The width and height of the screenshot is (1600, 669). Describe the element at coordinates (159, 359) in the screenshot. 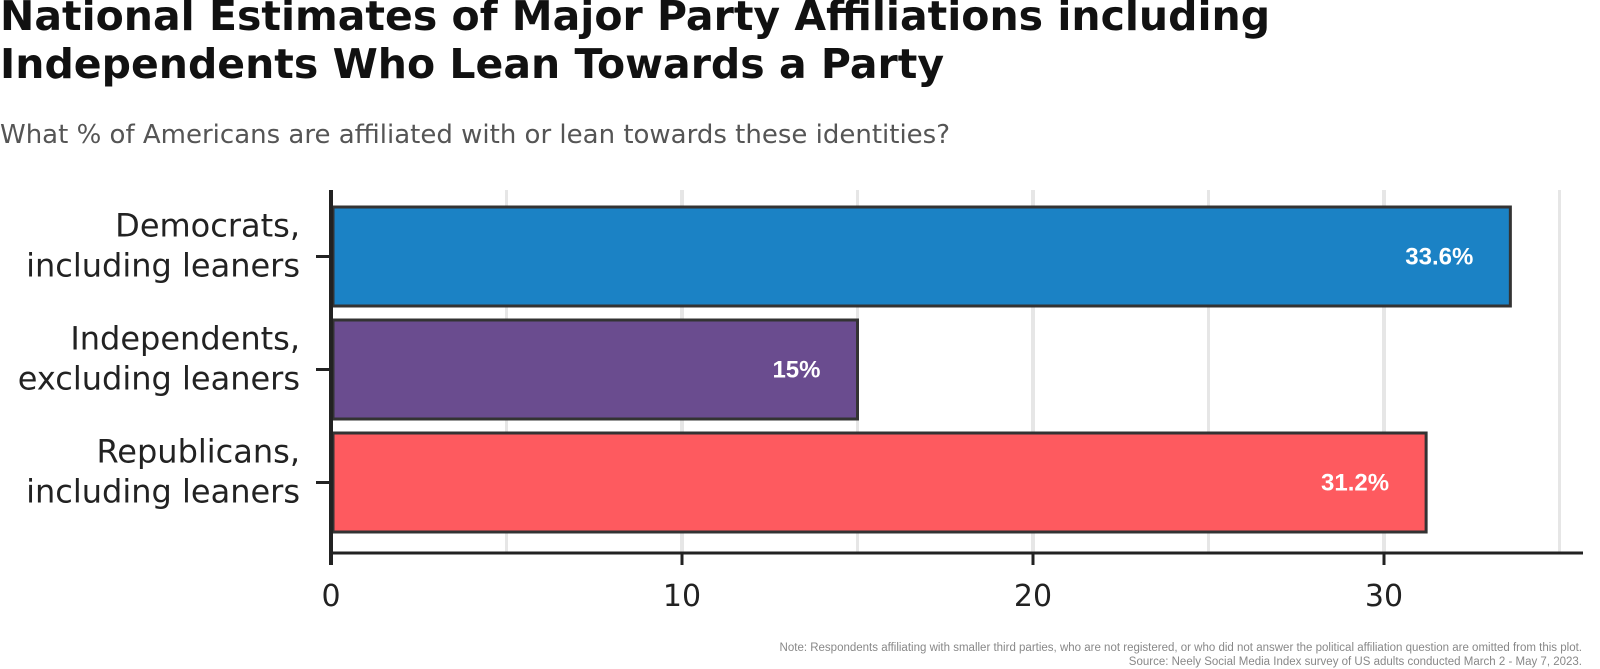

I see `category-label: Independents, excluding leaners` at that location.